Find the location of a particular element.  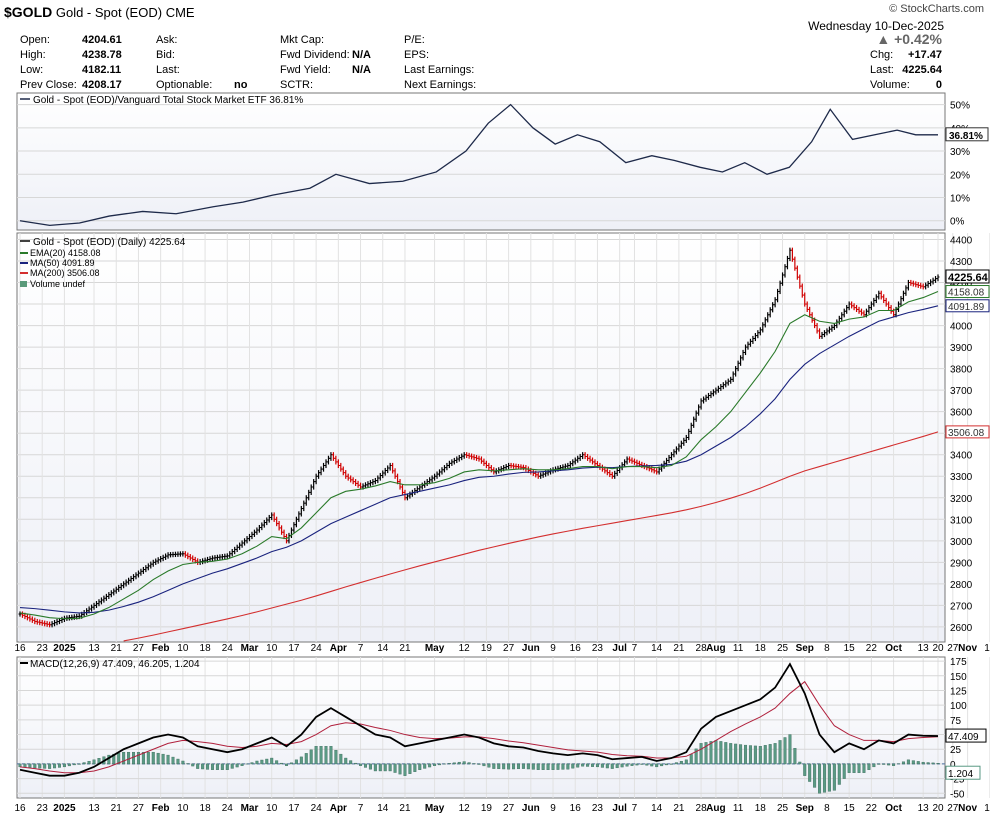

price-tick-label: 4200 is located at coordinates (961, 284).